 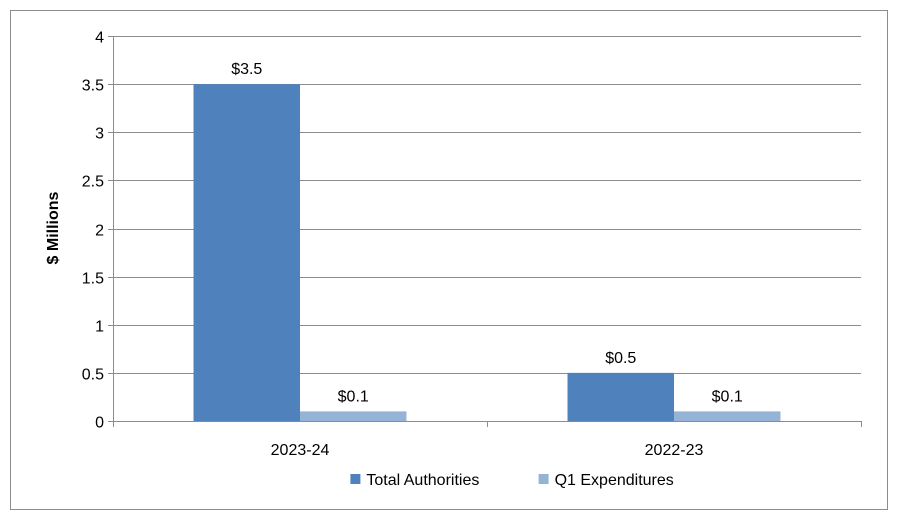 What do you see at coordinates (93, 86) in the screenshot?
I see `y-tick-label: 3.5` at bounding box center [93, 86].